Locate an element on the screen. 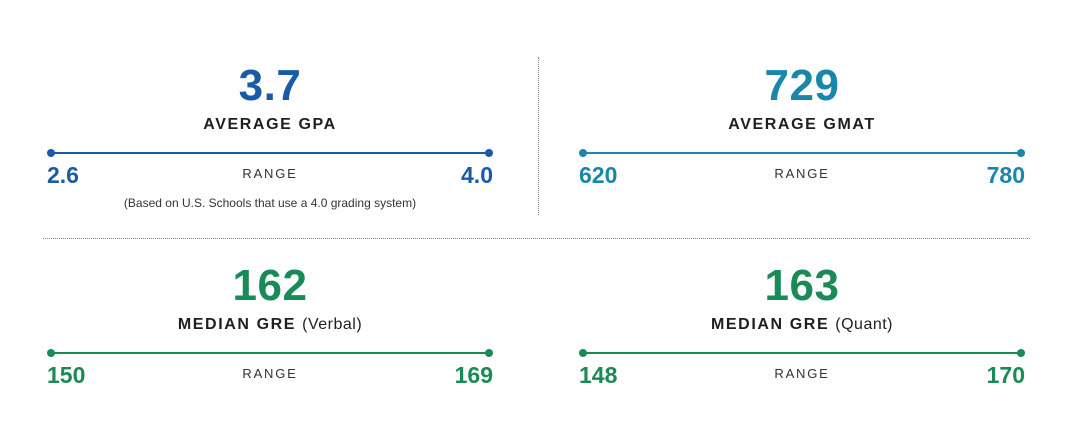  gpa-range-low: 2.6 is located at coordinates (63, 175).